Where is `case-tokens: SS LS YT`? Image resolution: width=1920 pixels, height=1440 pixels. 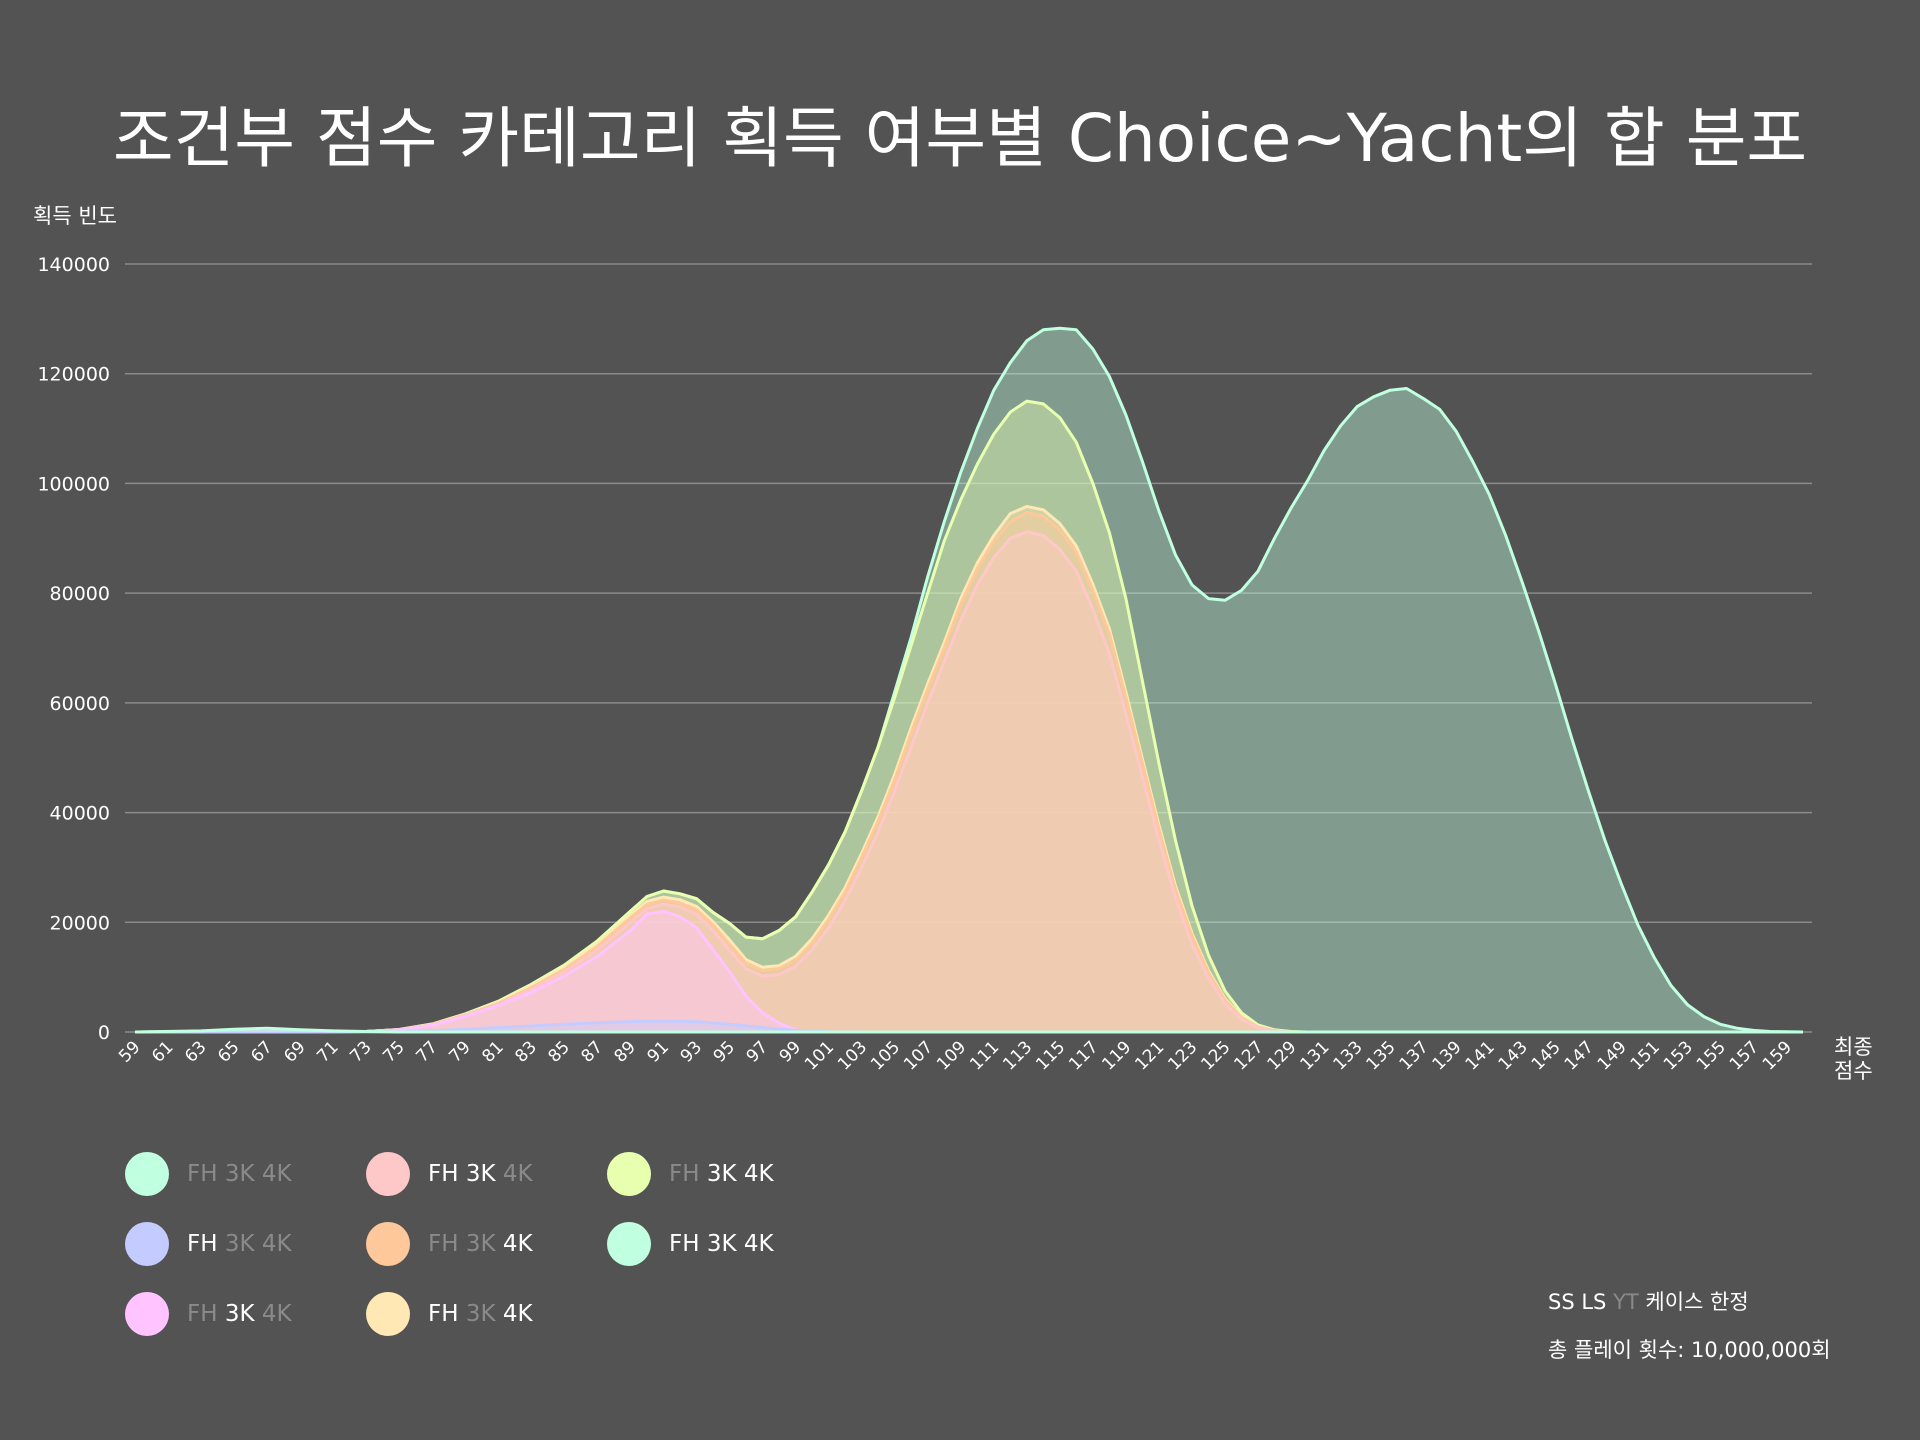
case-tokens: SS LS YT is located at coordinates (1596, 1302).